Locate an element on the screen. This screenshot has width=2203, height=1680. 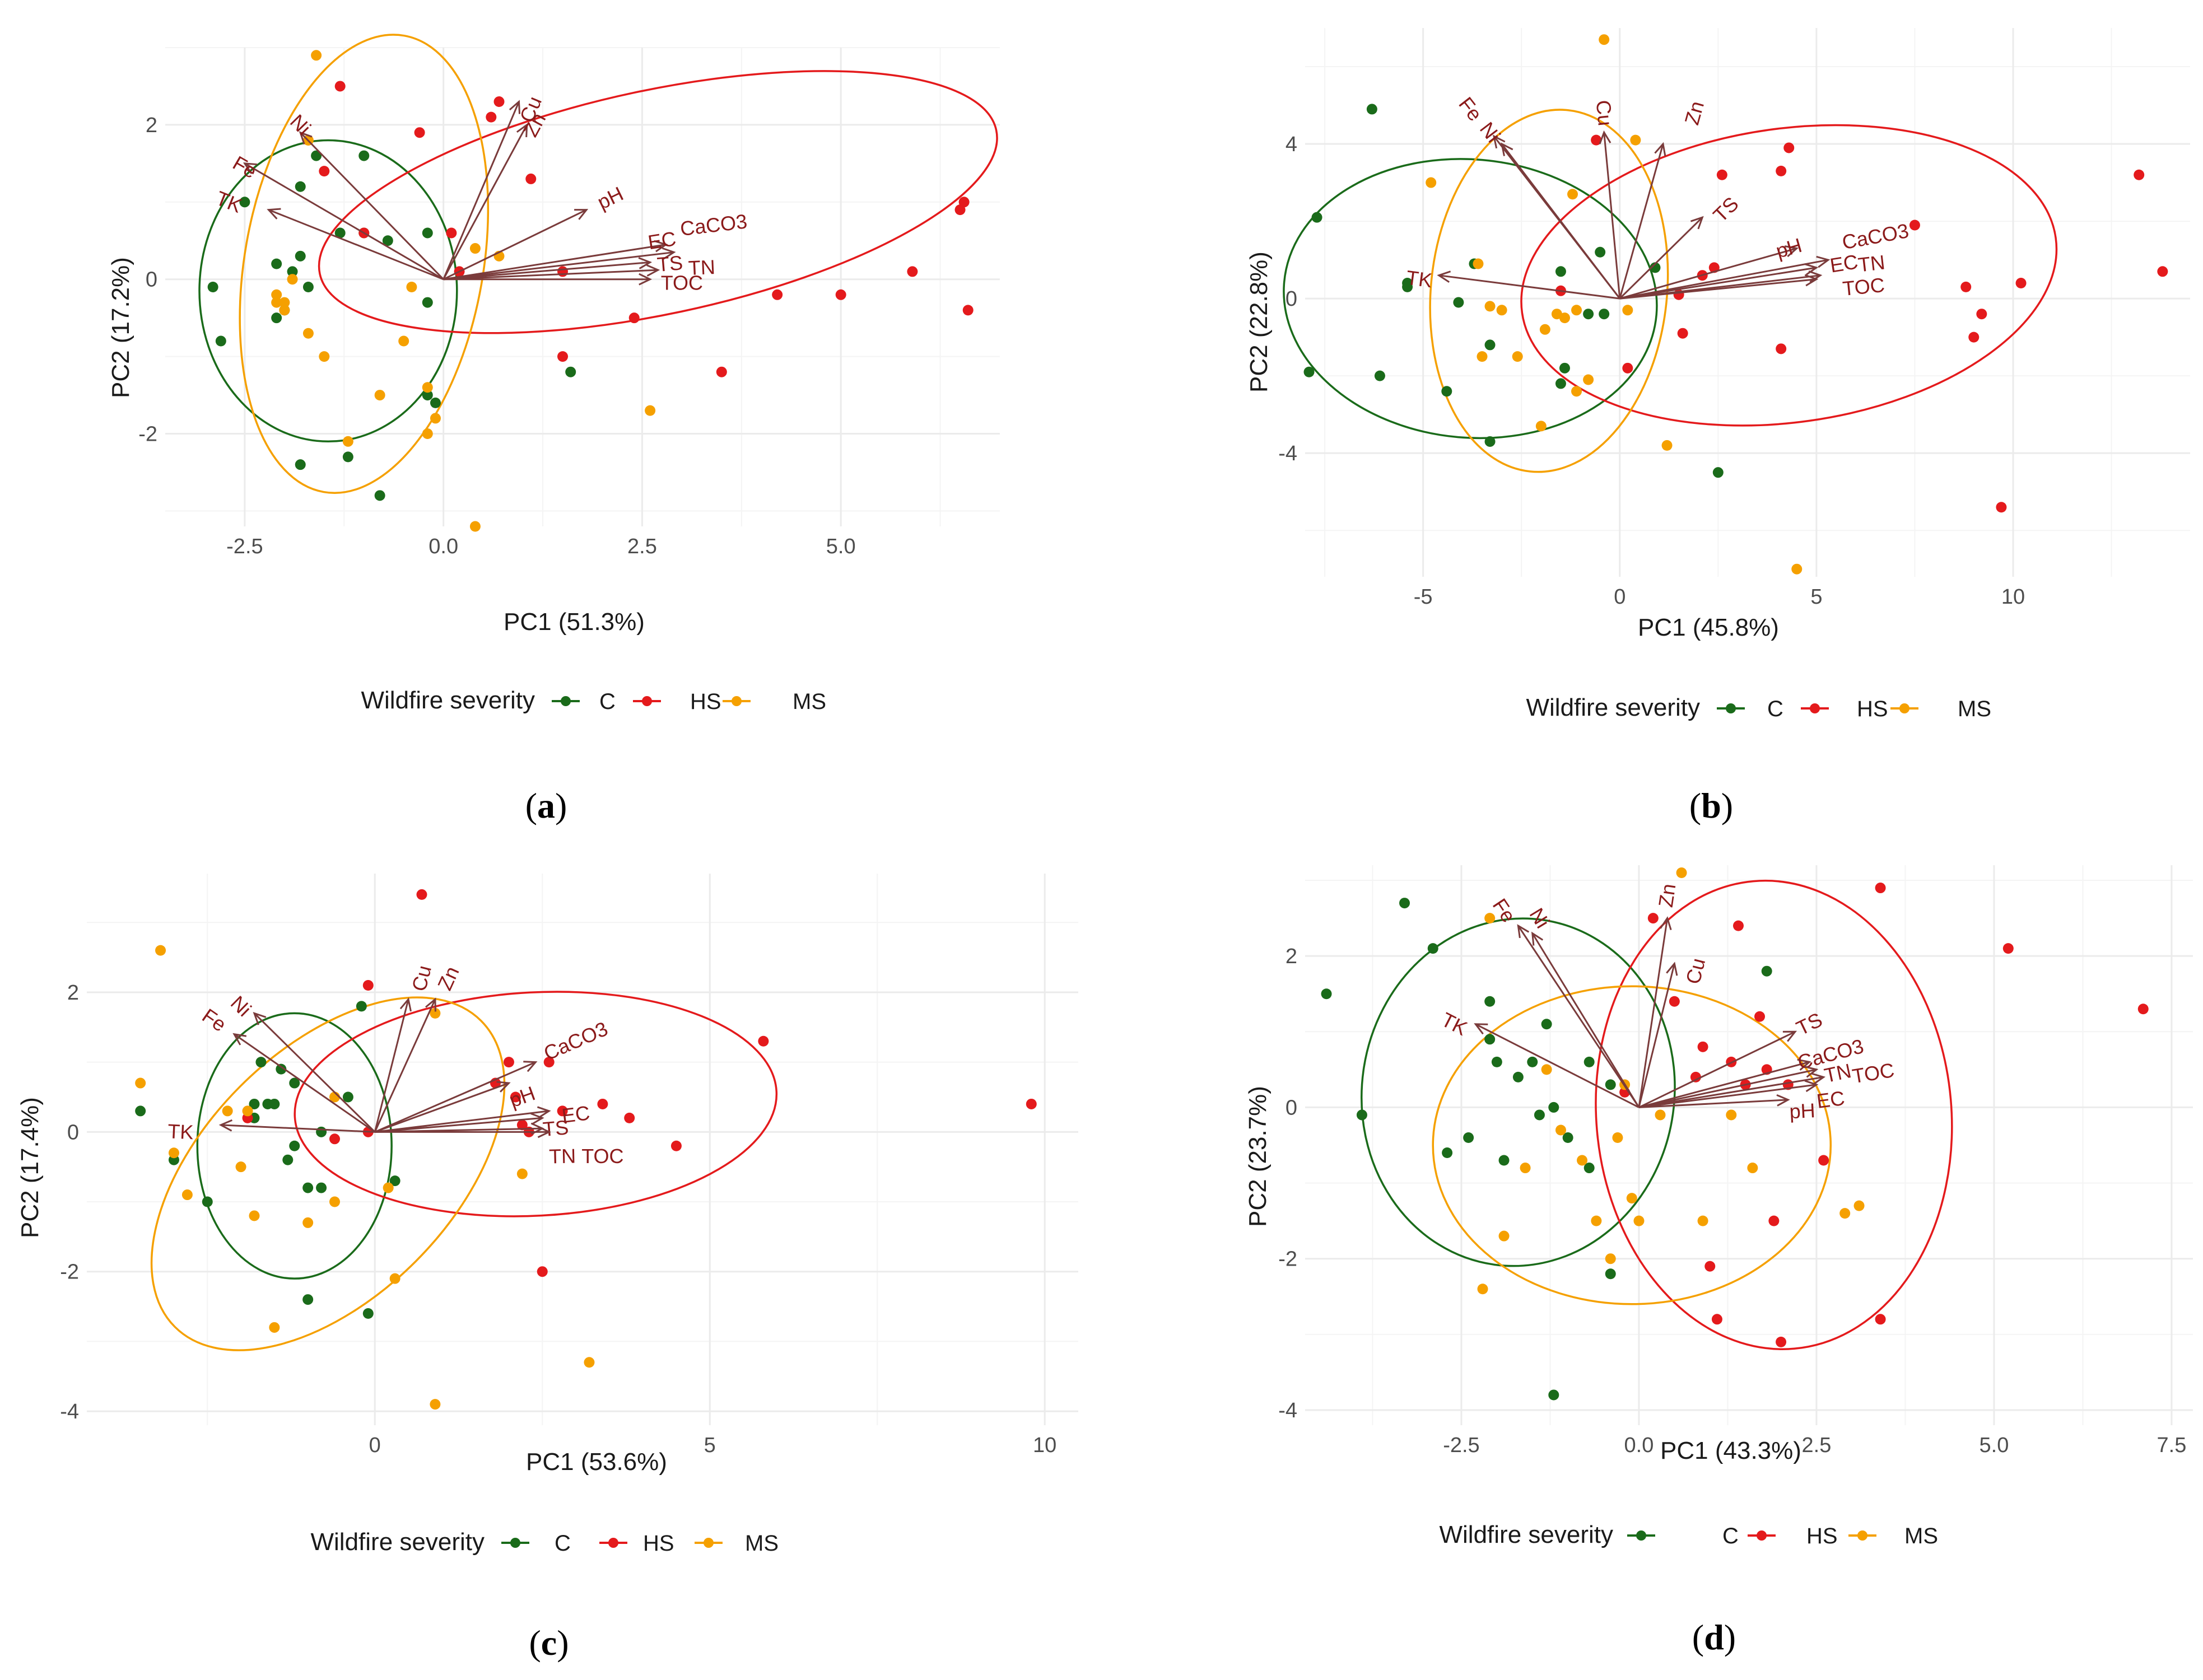
panel-c-loading-label-ec: EC is located at coordinates (576, 1114).